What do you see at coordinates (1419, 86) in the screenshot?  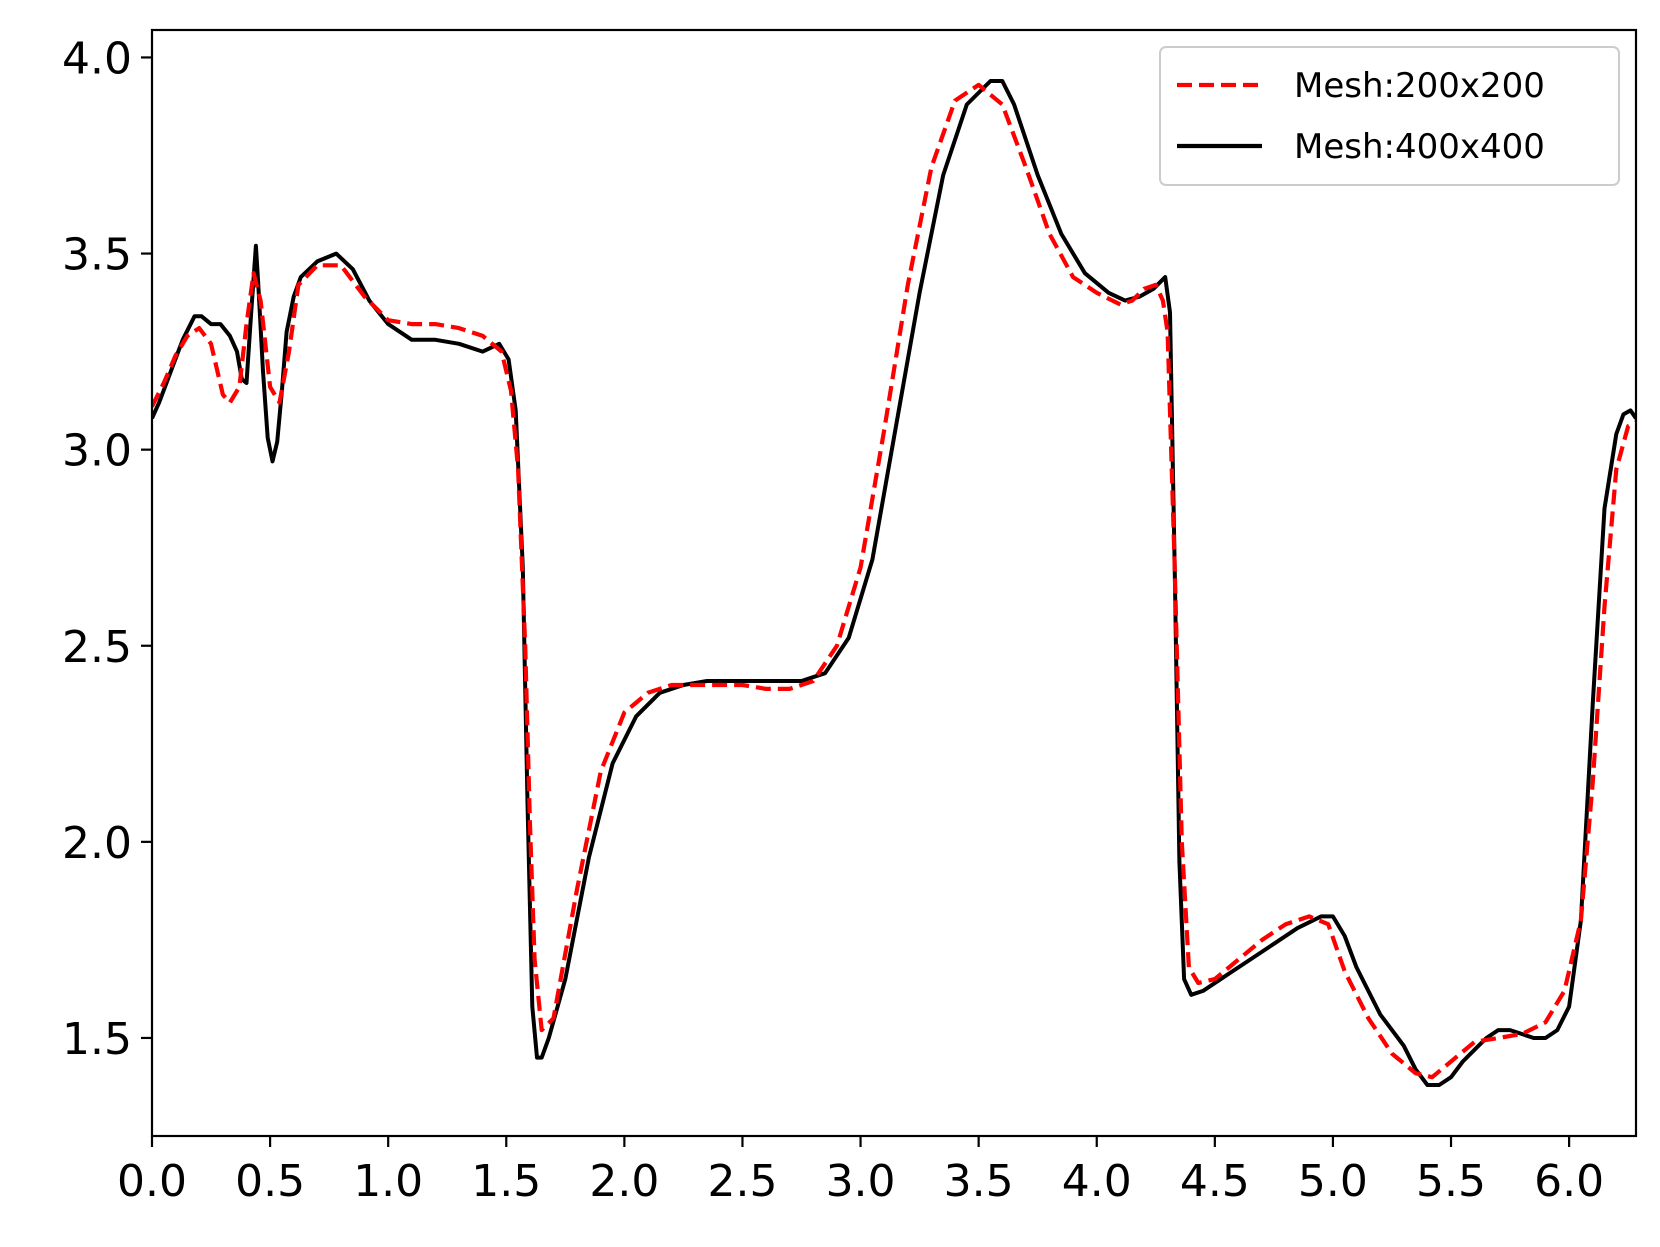 I see `legend-label: Mesh:200x200` at bounding box center [1419, 86].